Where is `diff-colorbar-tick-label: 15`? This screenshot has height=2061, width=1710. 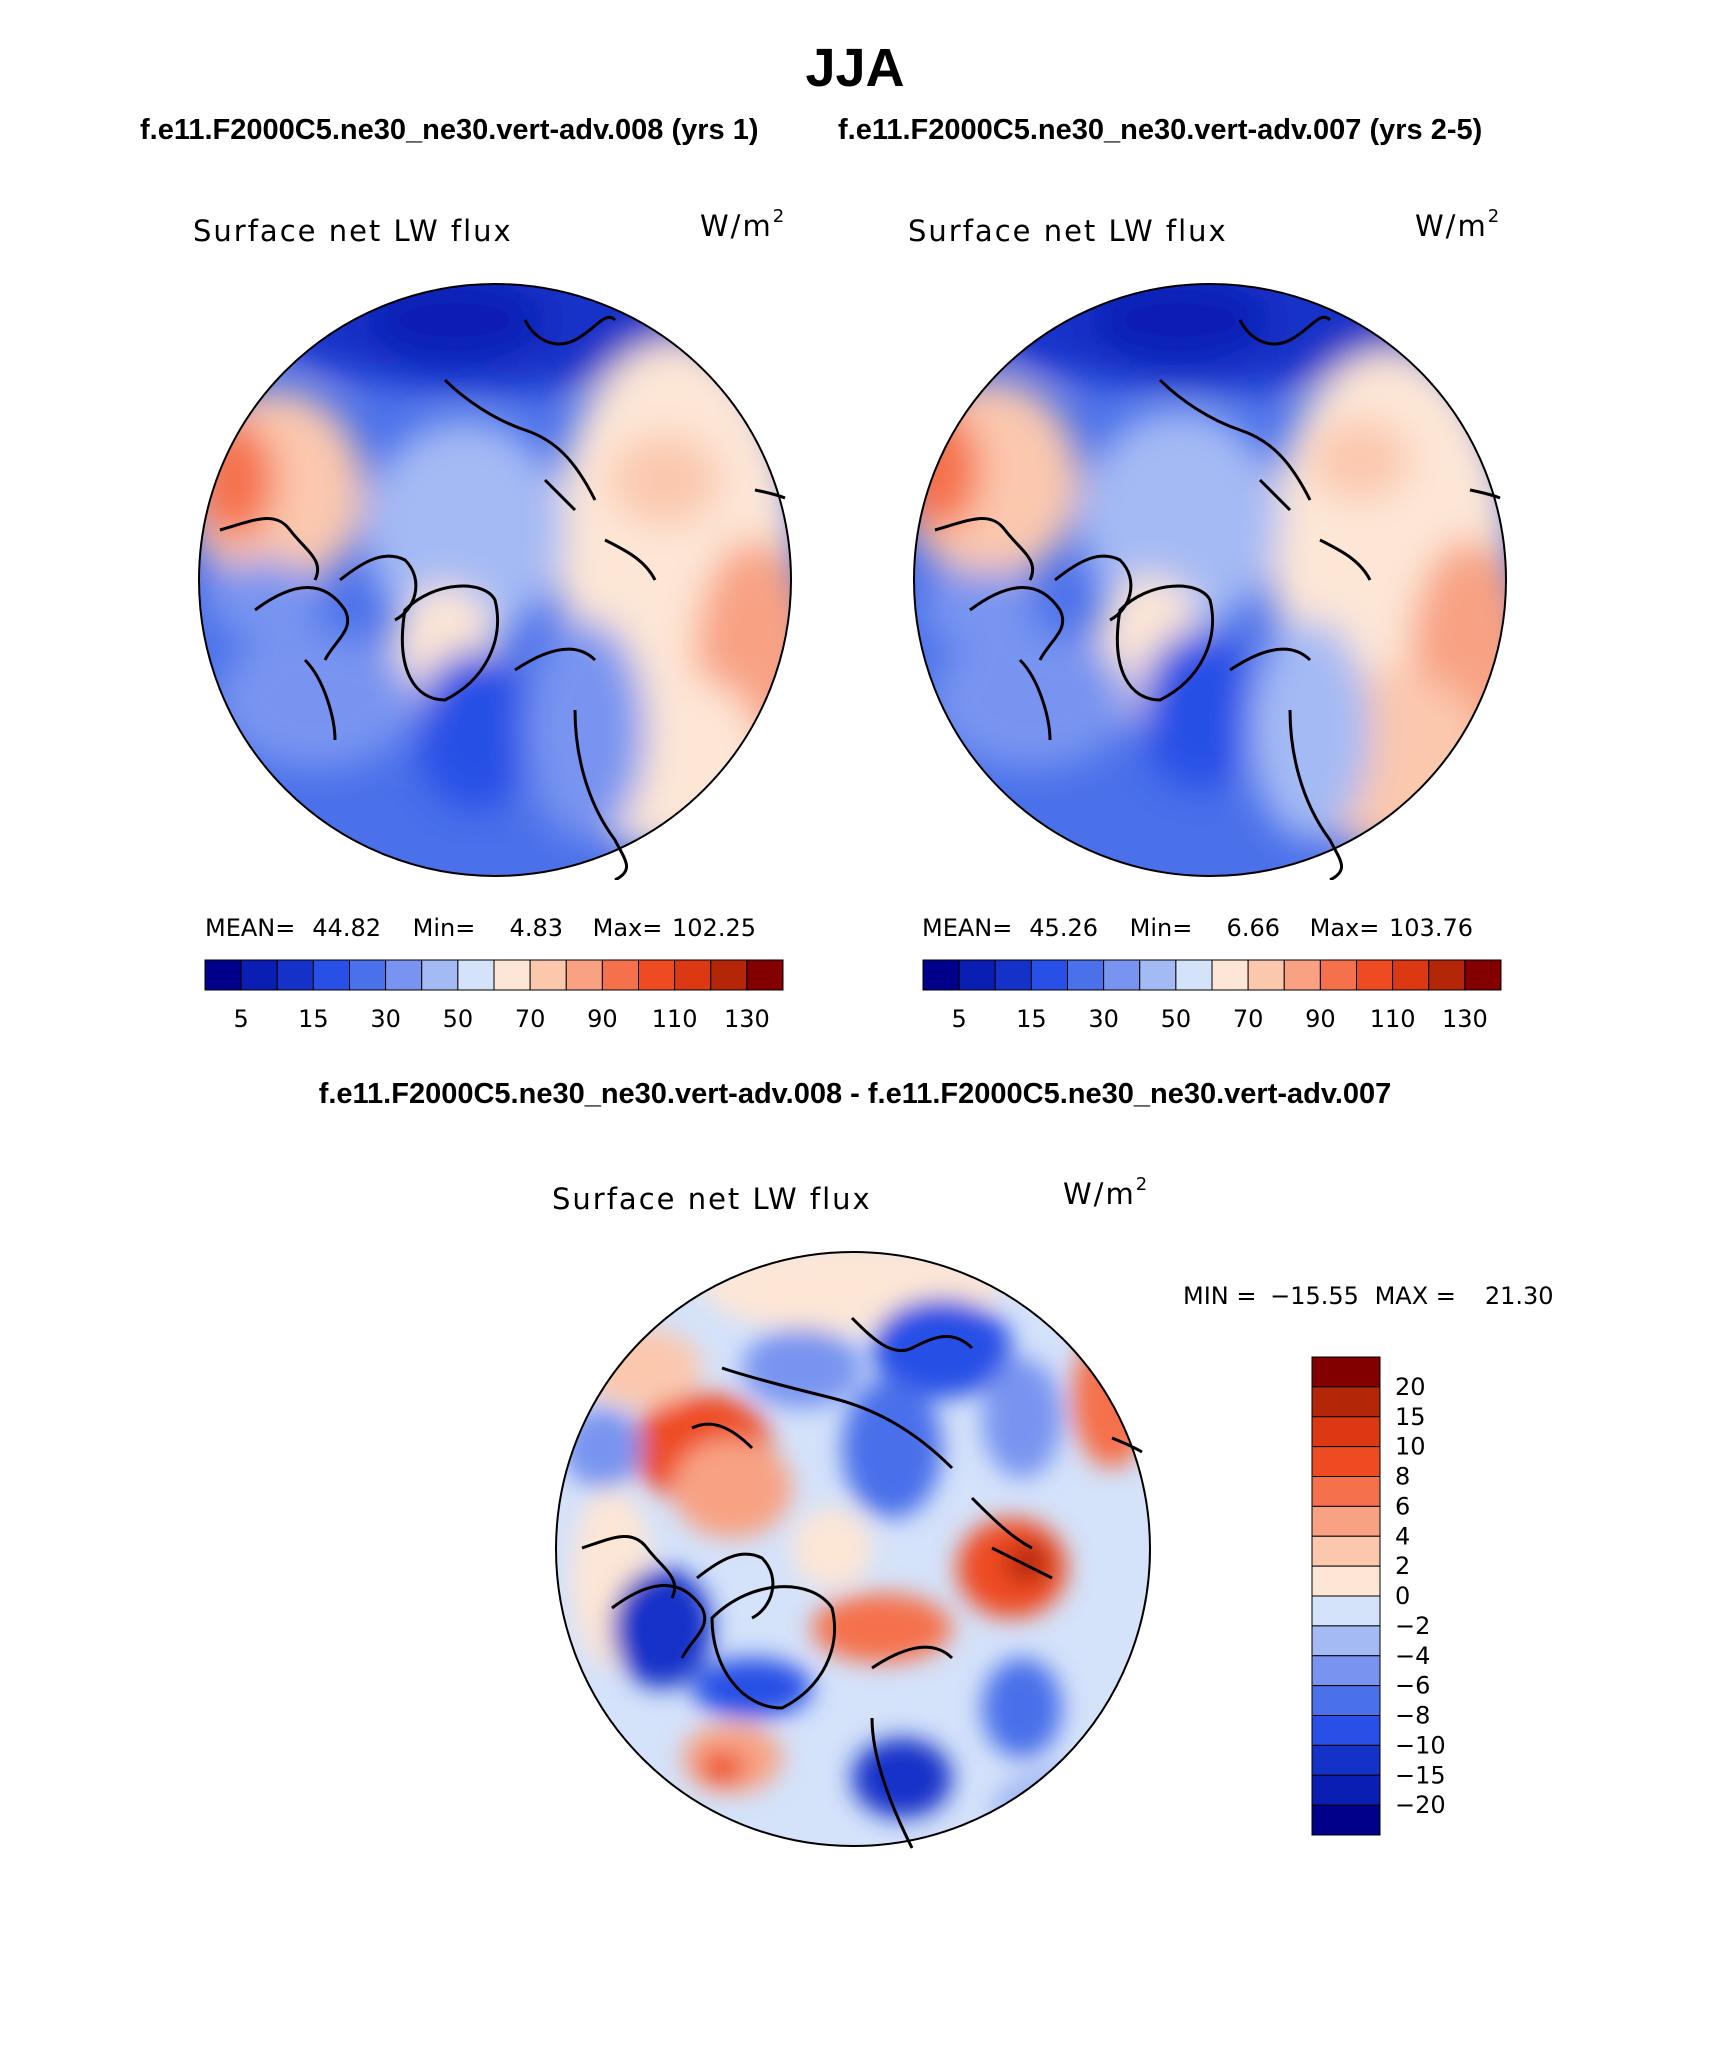
diff-colorbar-tick-label: 15 is located at coordinates (1410, 1417).